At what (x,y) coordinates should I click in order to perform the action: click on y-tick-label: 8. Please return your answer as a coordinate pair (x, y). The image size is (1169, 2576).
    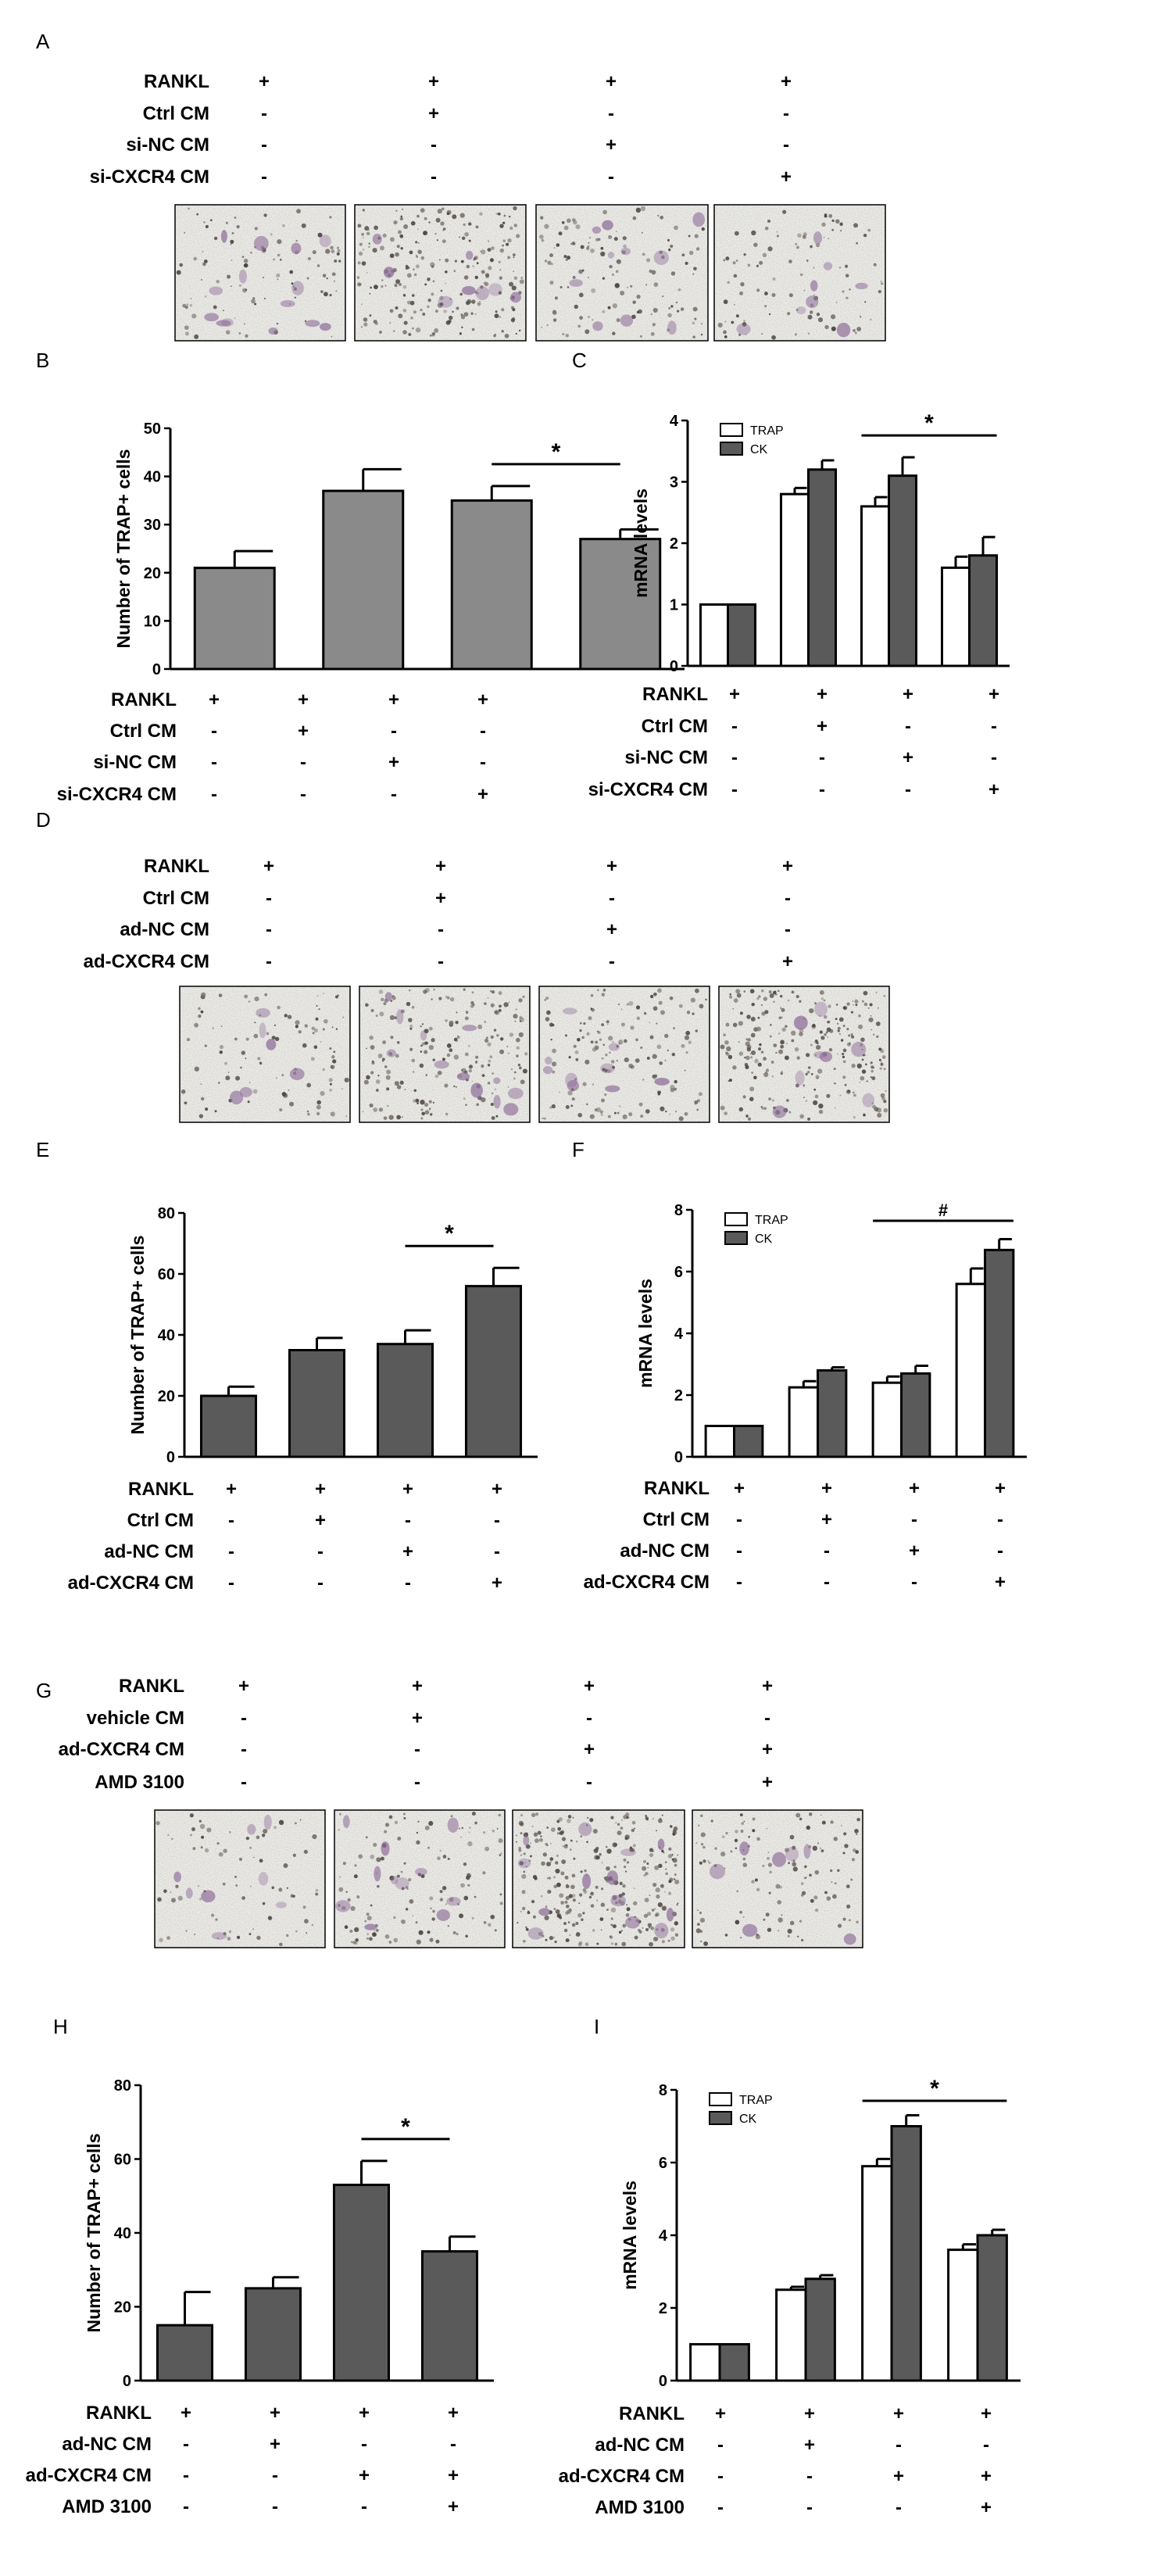
    Looking at the image, I should click on (663, 2090).